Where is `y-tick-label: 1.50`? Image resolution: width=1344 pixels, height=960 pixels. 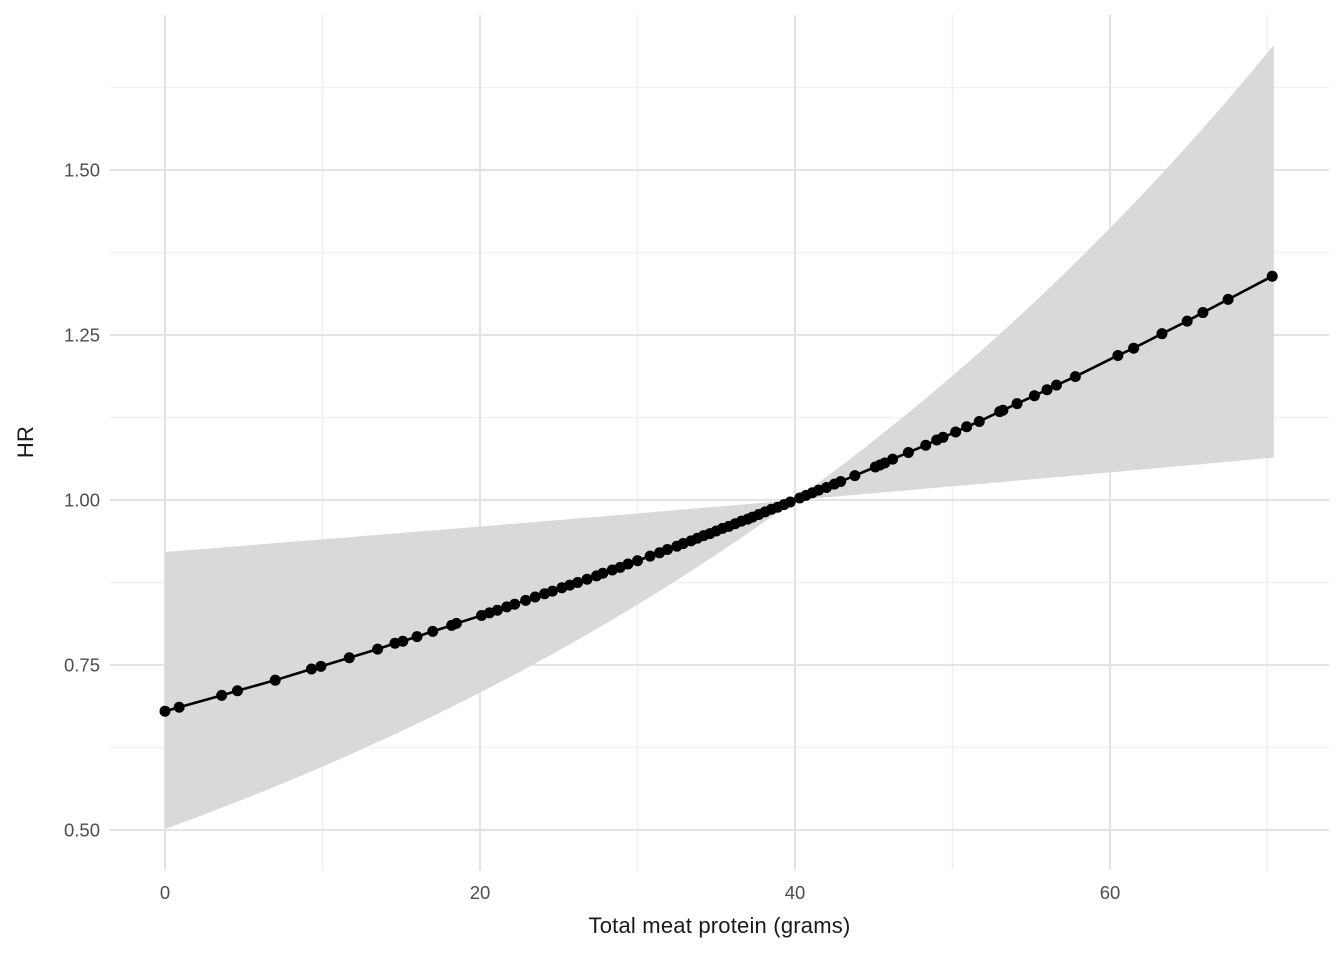 y-tick-label: 1.50 is located at coordinates (82, 170).